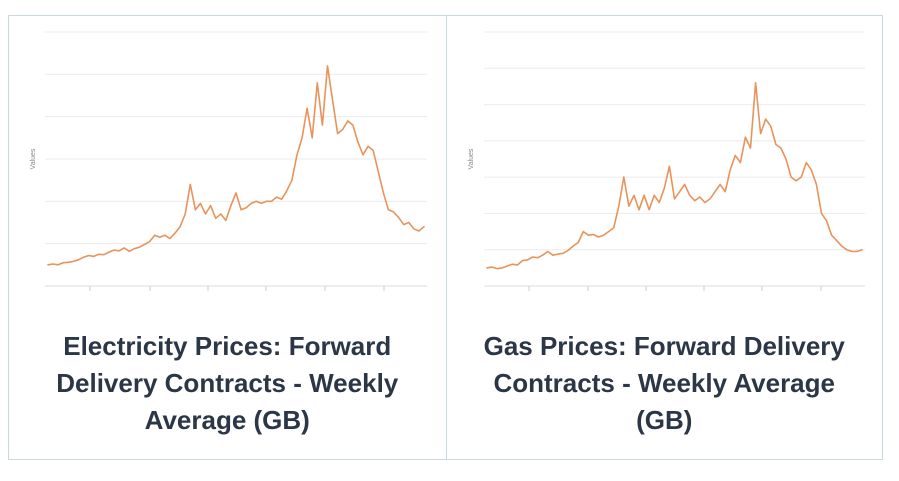 This screenshot has height=481, width=899. I want to click on gas-title-line-2: Contracts - Weekly Average, so click(664, 383).